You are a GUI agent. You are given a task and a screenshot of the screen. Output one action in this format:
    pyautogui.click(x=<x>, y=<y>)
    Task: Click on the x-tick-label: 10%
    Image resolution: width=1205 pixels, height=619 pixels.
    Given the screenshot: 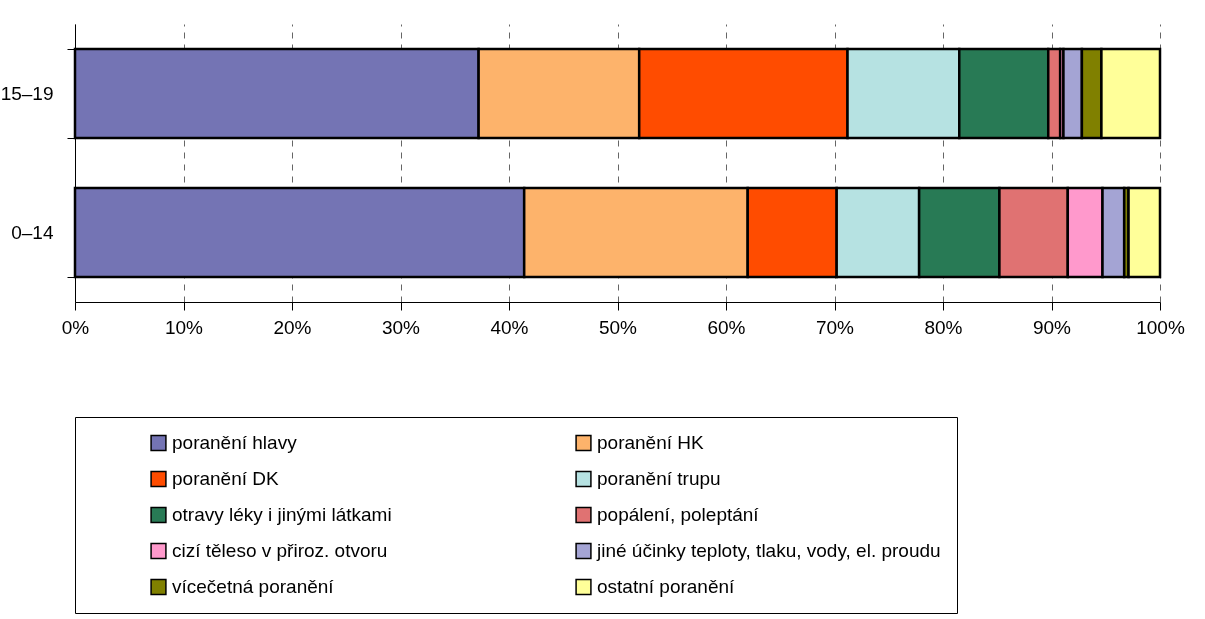 What is the action you would take?
    pyautogui.click(x=184, y=327)
    